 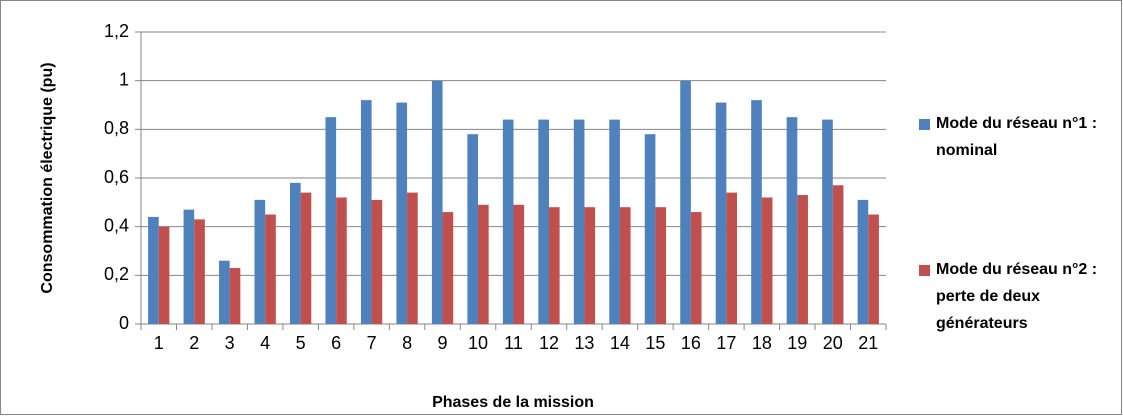 I want to click on x-tick-label: 9, so click(x=443, y=343).